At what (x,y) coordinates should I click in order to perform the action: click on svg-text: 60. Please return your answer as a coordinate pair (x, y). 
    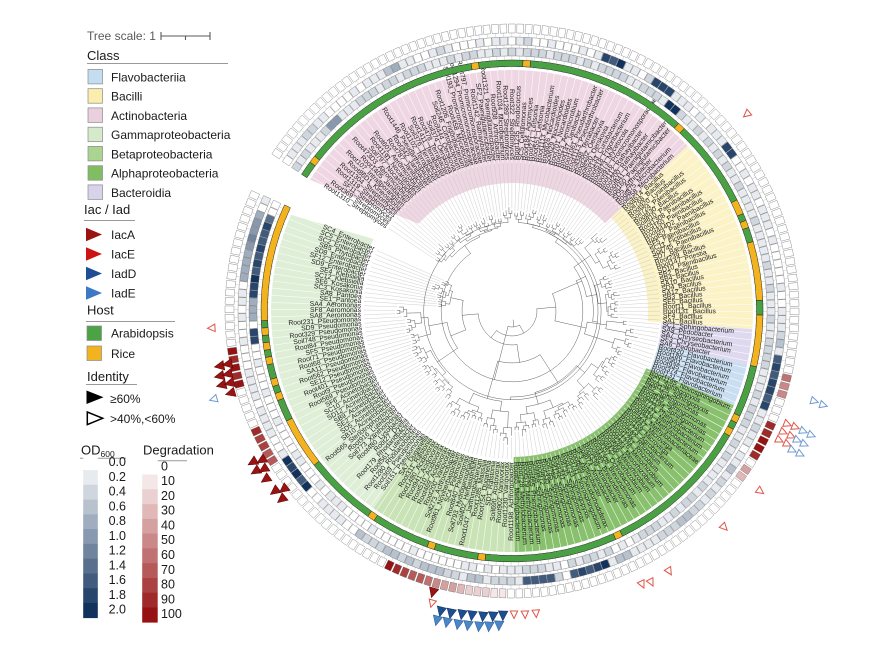
    Looking at the image, I should click on (168, 555).